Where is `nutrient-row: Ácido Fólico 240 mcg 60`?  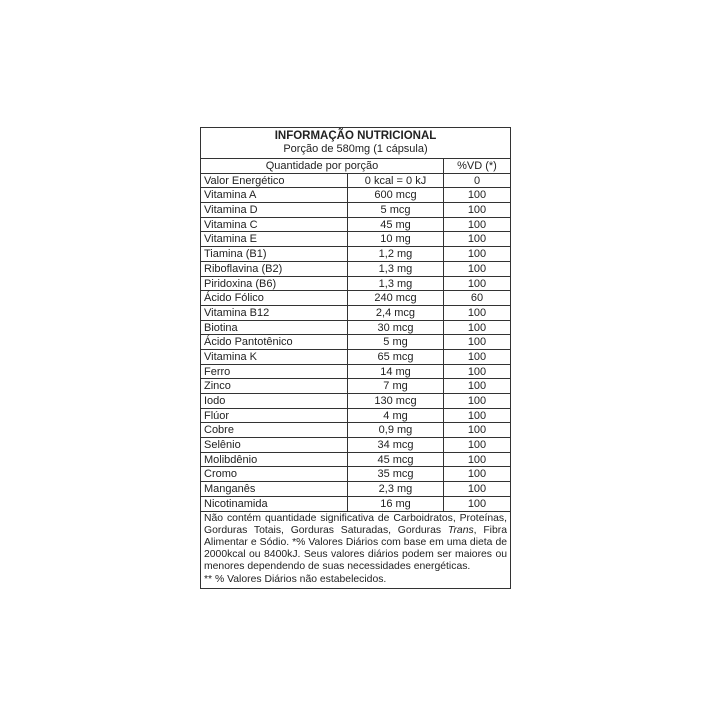 nutrient-row: Ácido Fólico 240 mcg 60 is located at coordinates (355, 298).